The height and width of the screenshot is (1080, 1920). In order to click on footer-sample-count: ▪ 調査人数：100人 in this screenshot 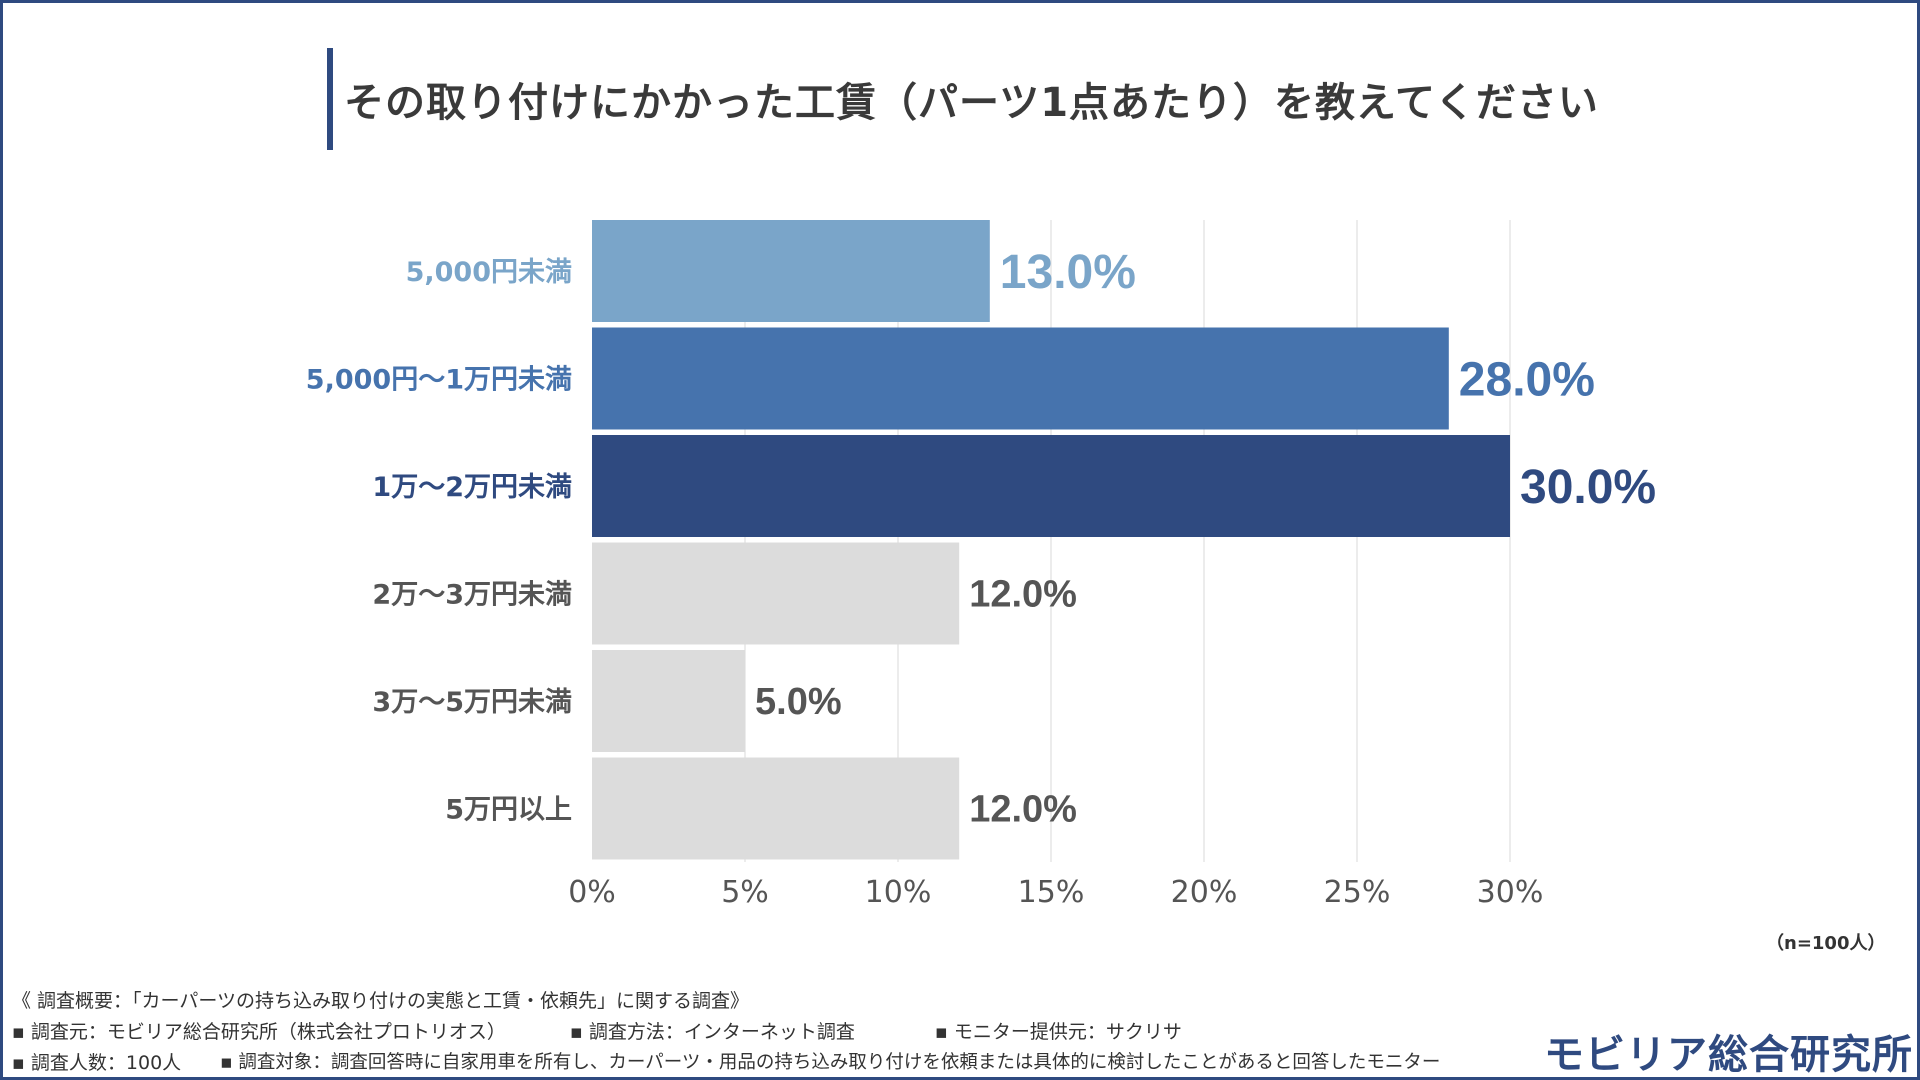, I will do `click(97, 1063)`.